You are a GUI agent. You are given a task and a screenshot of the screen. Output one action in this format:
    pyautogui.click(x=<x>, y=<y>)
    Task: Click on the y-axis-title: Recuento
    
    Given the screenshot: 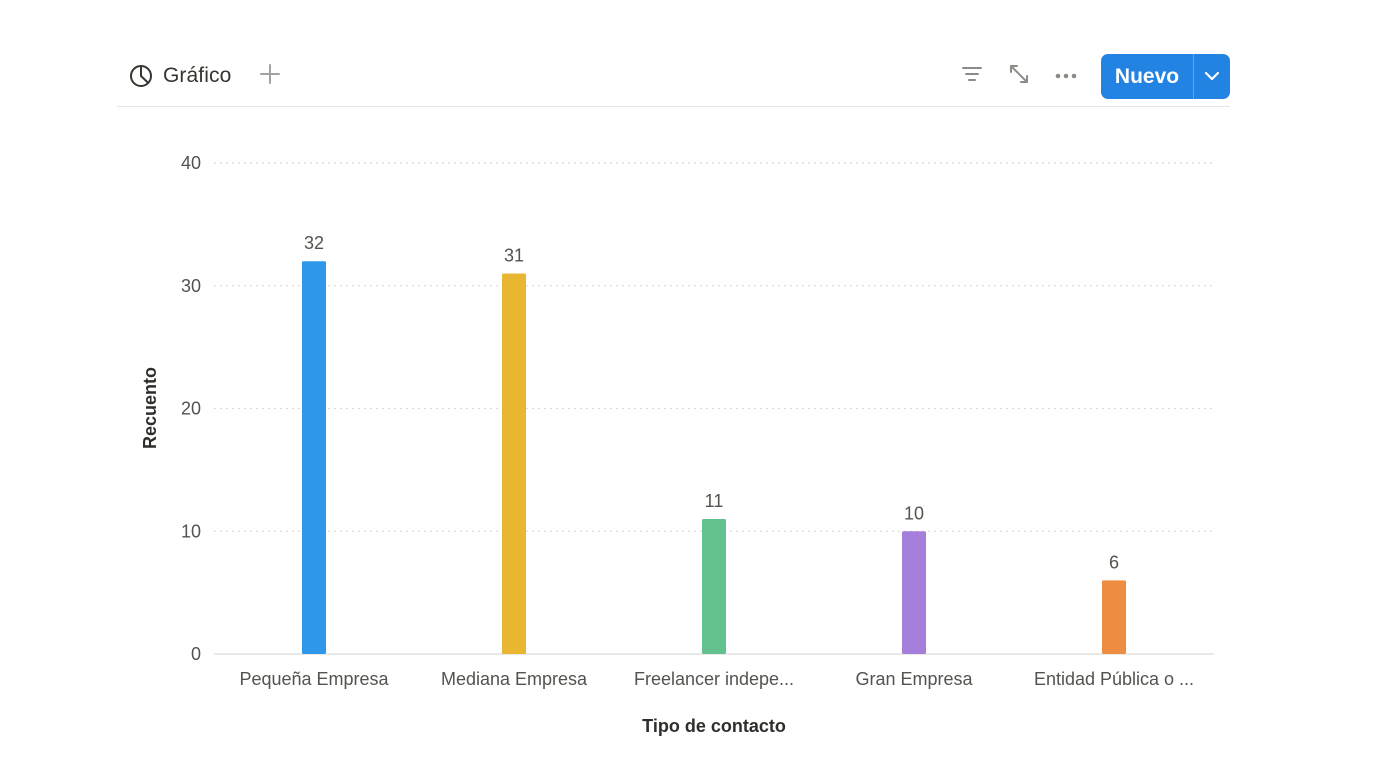 What is the action you would take?
    pyautogui.click(x=150, y=408)
    